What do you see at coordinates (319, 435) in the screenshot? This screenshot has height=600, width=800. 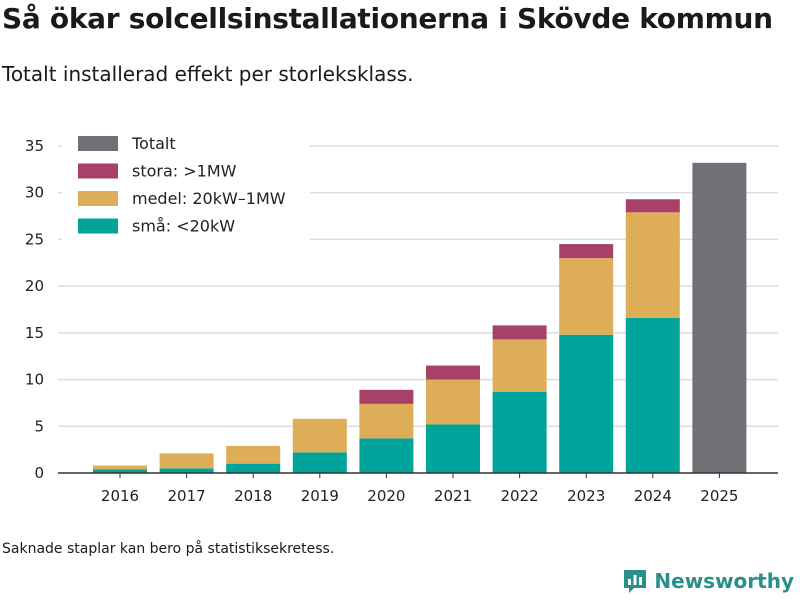 I see `bar-medel-2019` at bounding box center [319, 435].